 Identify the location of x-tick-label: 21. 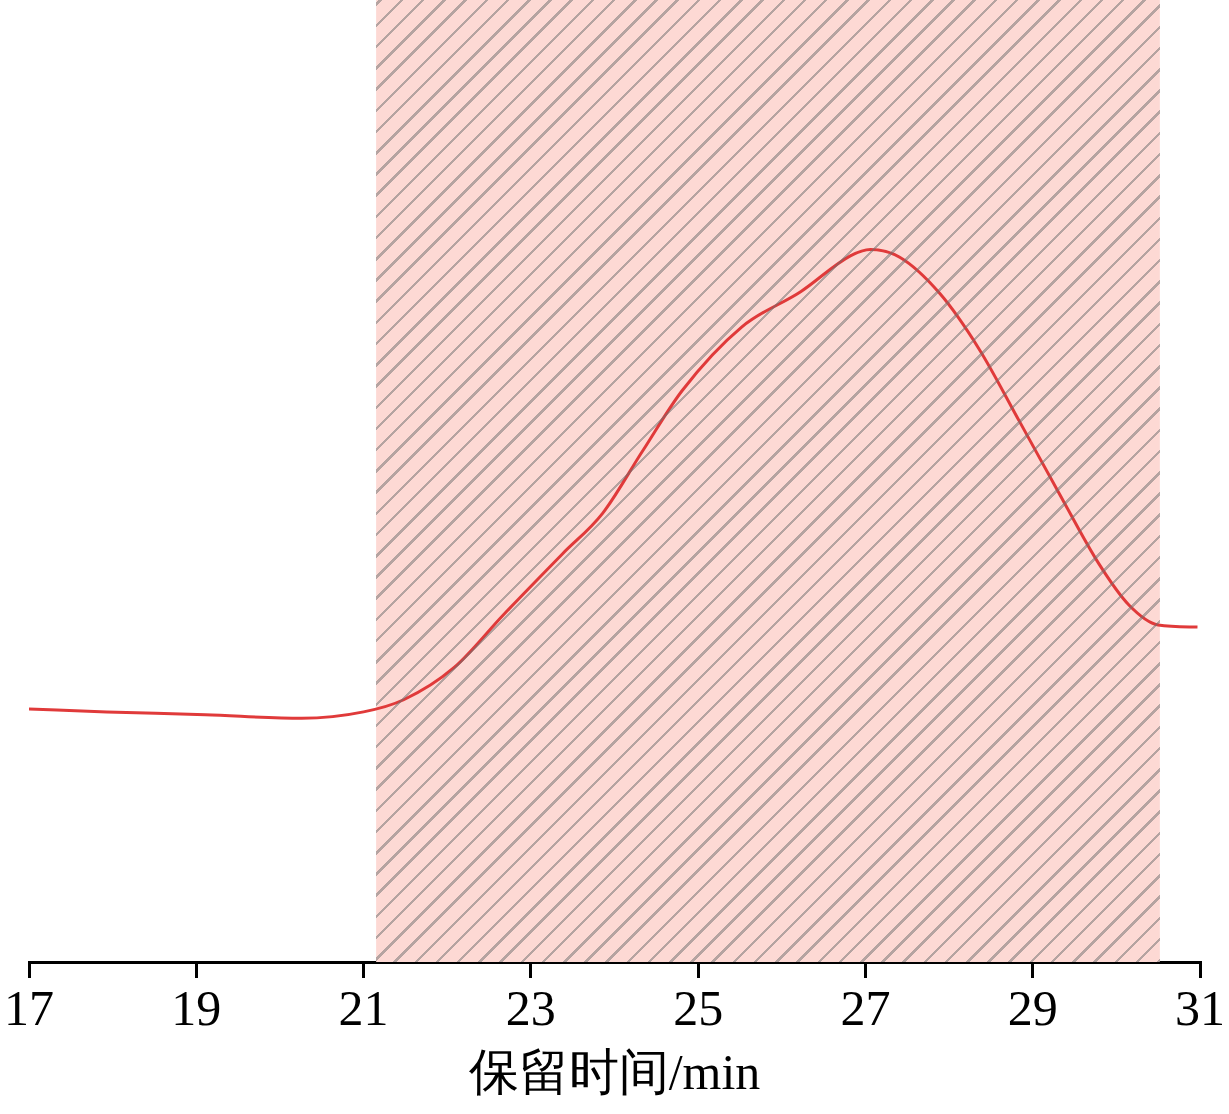
(363, 1008).